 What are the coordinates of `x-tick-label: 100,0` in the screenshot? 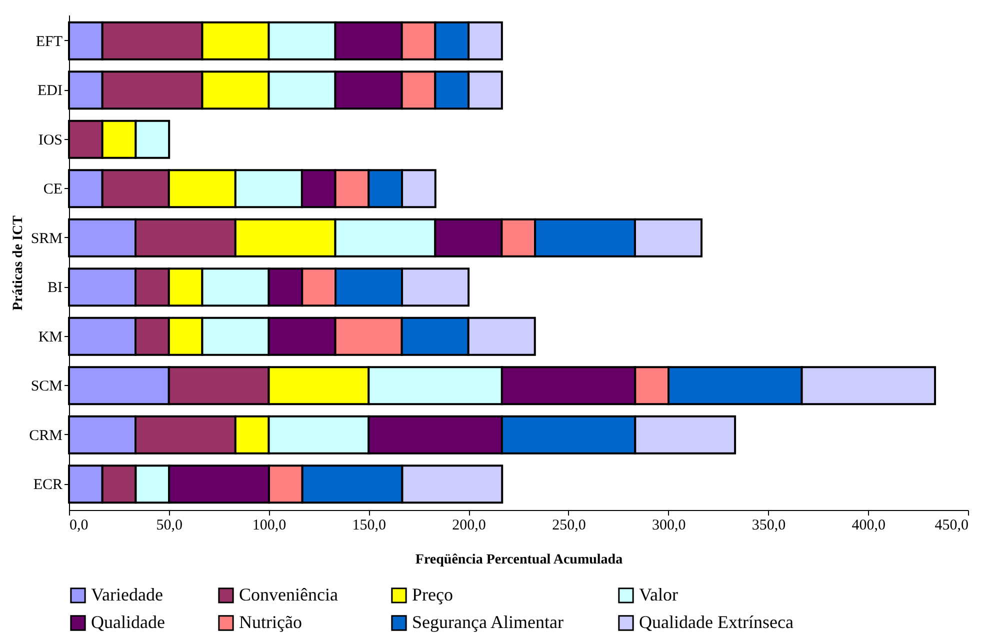 It's located at (269, 526).